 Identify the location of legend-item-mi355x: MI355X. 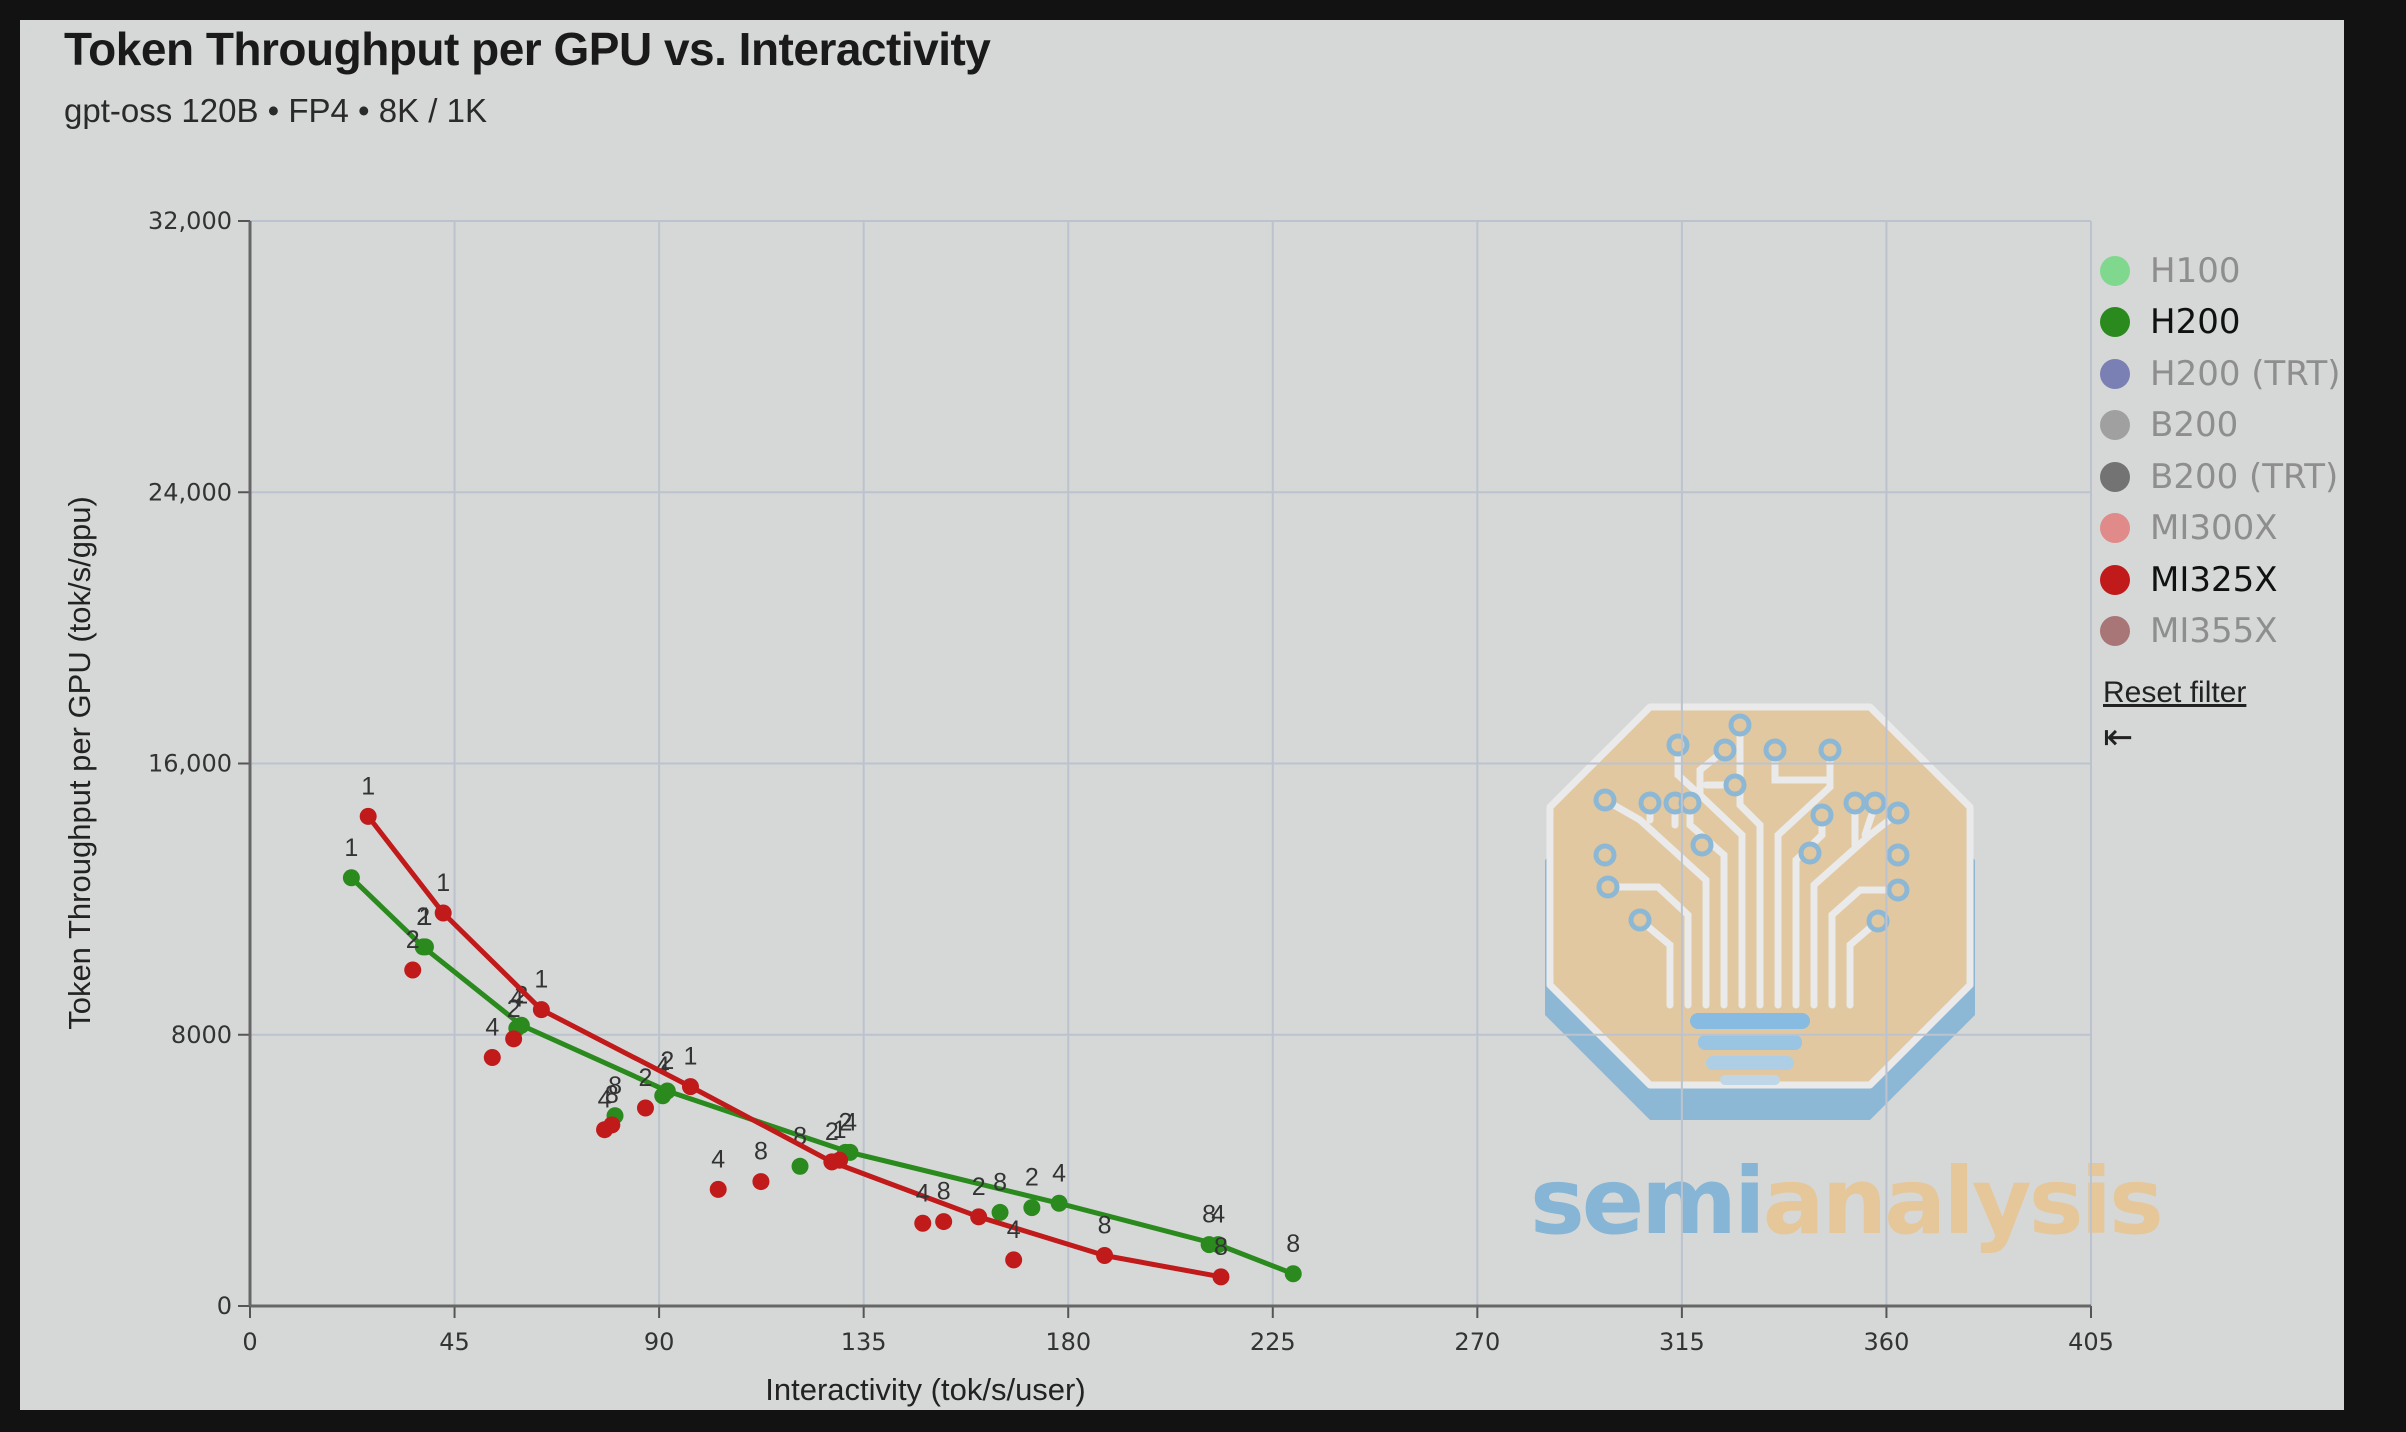
(2220, 632).